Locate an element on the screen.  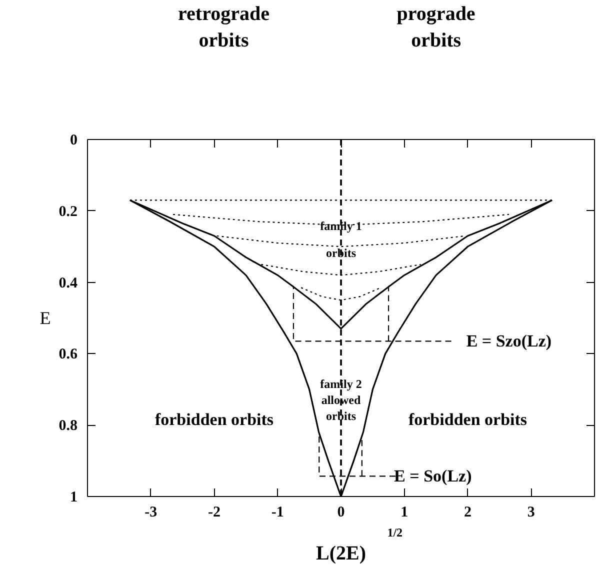
y-tick-label: 0 is located at coordinates (74, 140).